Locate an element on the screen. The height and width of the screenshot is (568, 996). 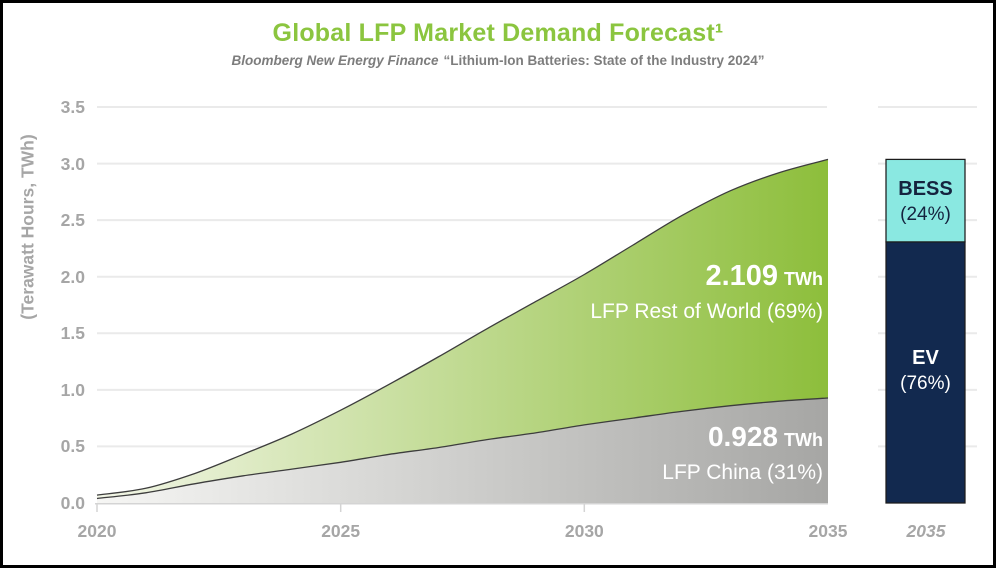
bar-segment-label-bess: BESS (24%) is located at coordinates (925, 202).